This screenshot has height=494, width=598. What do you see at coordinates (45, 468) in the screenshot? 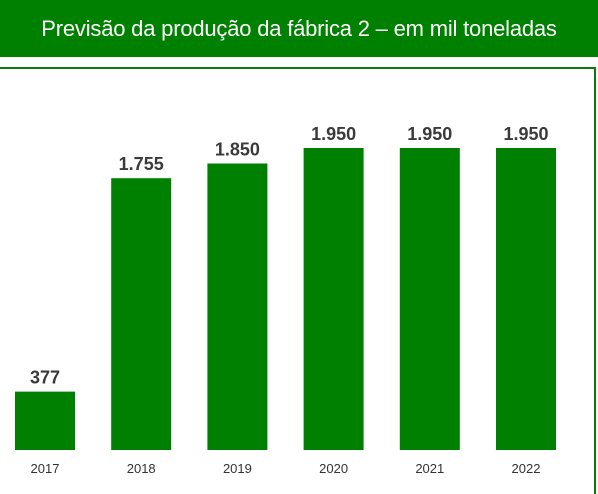
I see `category-label-2017: 2017` at bounding box center [45, 468].